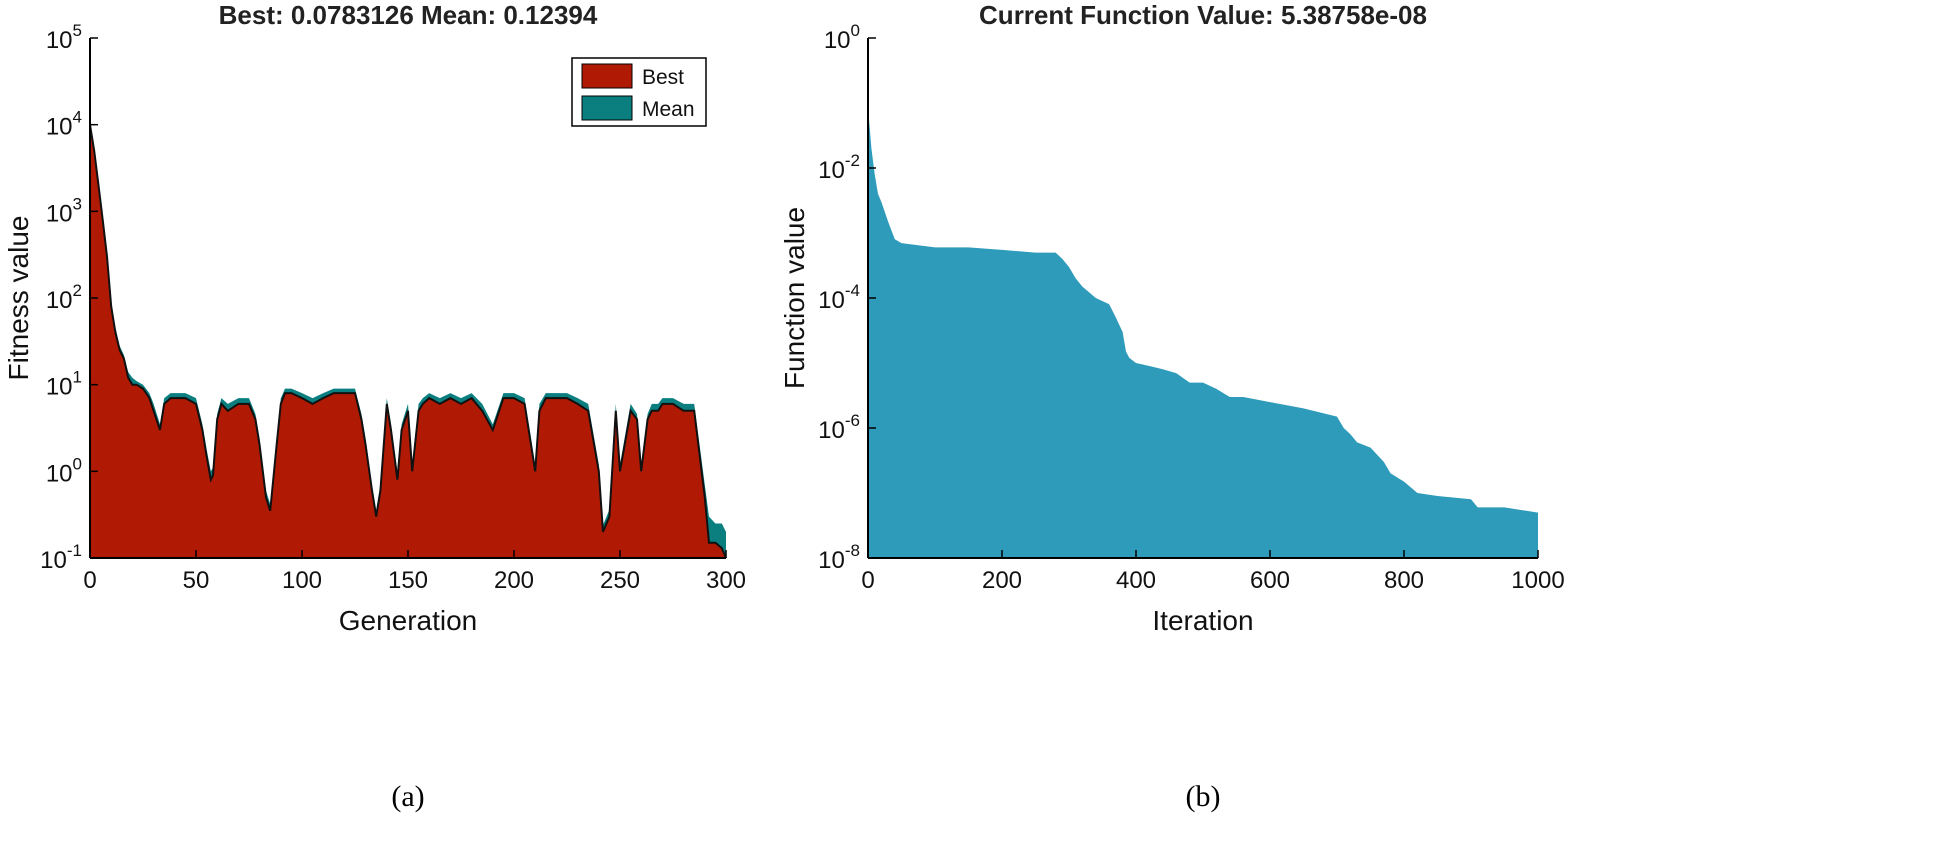 The image size is (1950, 866). What do you see at coordinates (607, 76) in the screenshot?
I see `legend-swatch-best` at bounding box center [607, 76].